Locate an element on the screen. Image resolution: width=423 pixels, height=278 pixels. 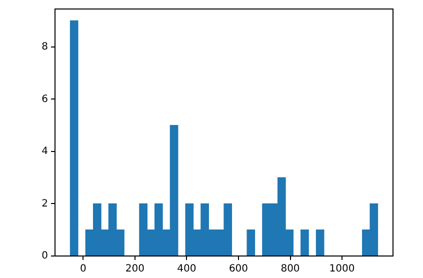
y-tick-label: 0 is located at coordinates (45, 256).